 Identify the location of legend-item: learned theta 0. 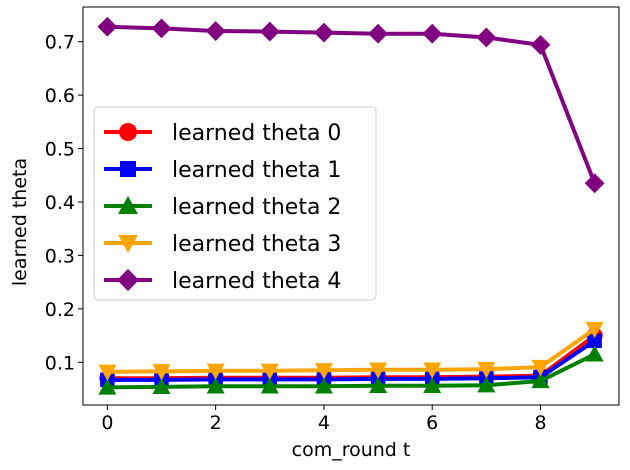
(222, 133).